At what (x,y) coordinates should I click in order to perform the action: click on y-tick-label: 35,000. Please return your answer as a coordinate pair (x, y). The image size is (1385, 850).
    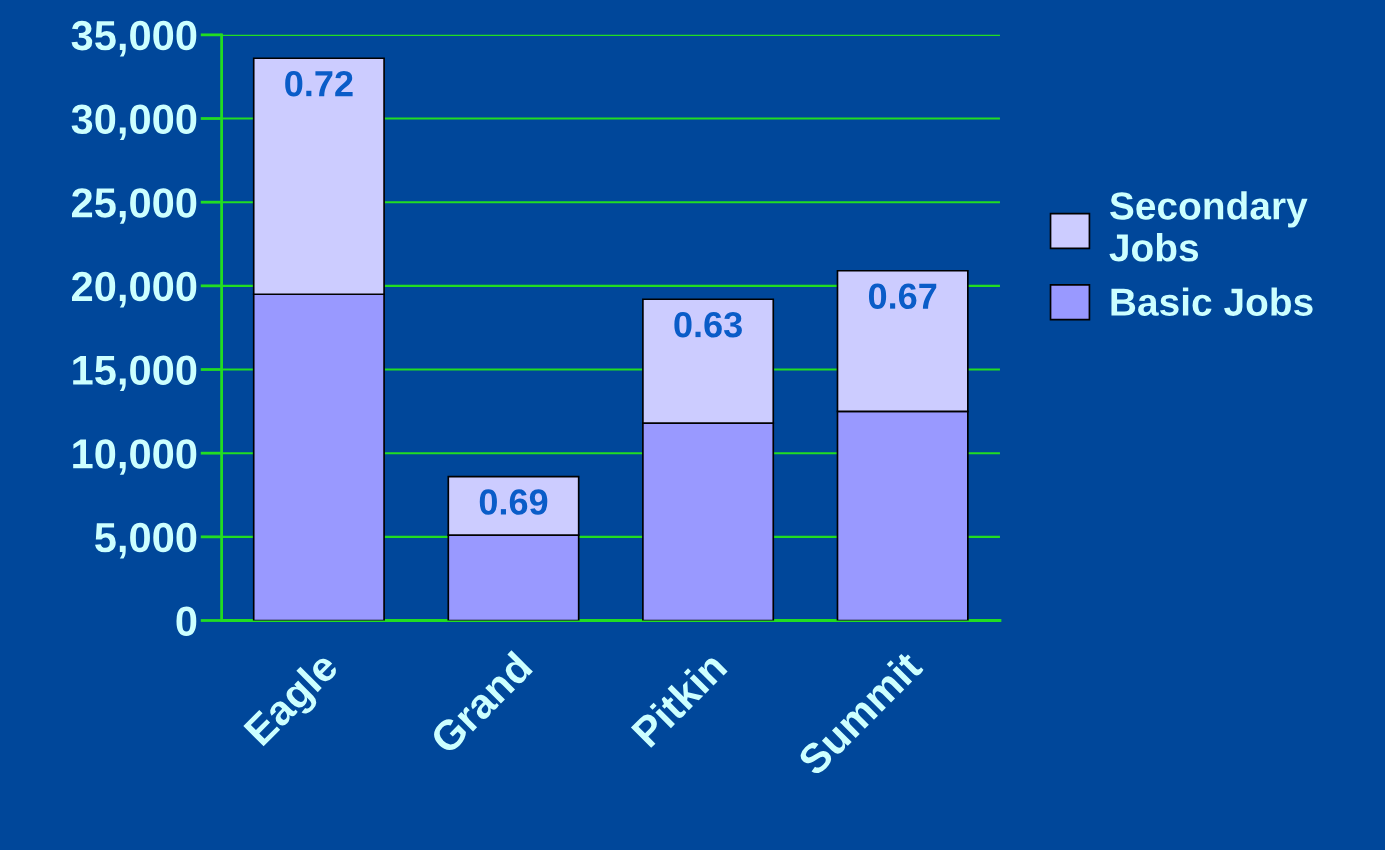
    Looking at the image, I should click on (134, 38).